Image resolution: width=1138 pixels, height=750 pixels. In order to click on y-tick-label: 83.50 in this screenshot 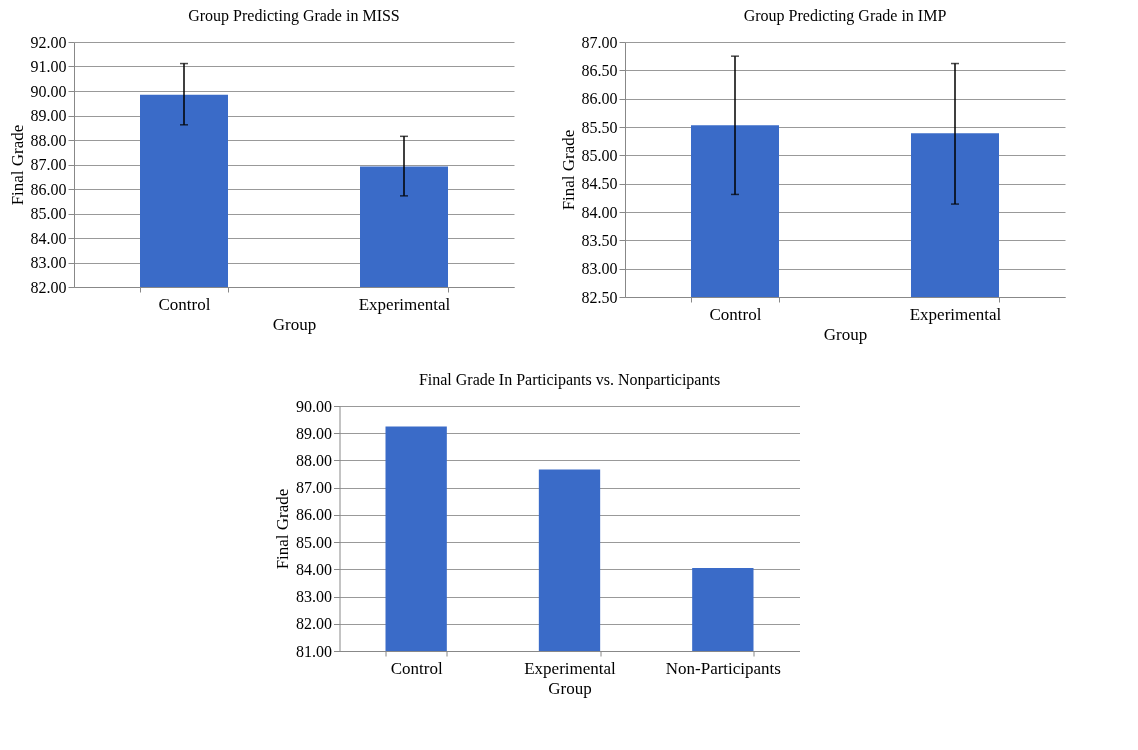, I will do `click(599, 240)`.